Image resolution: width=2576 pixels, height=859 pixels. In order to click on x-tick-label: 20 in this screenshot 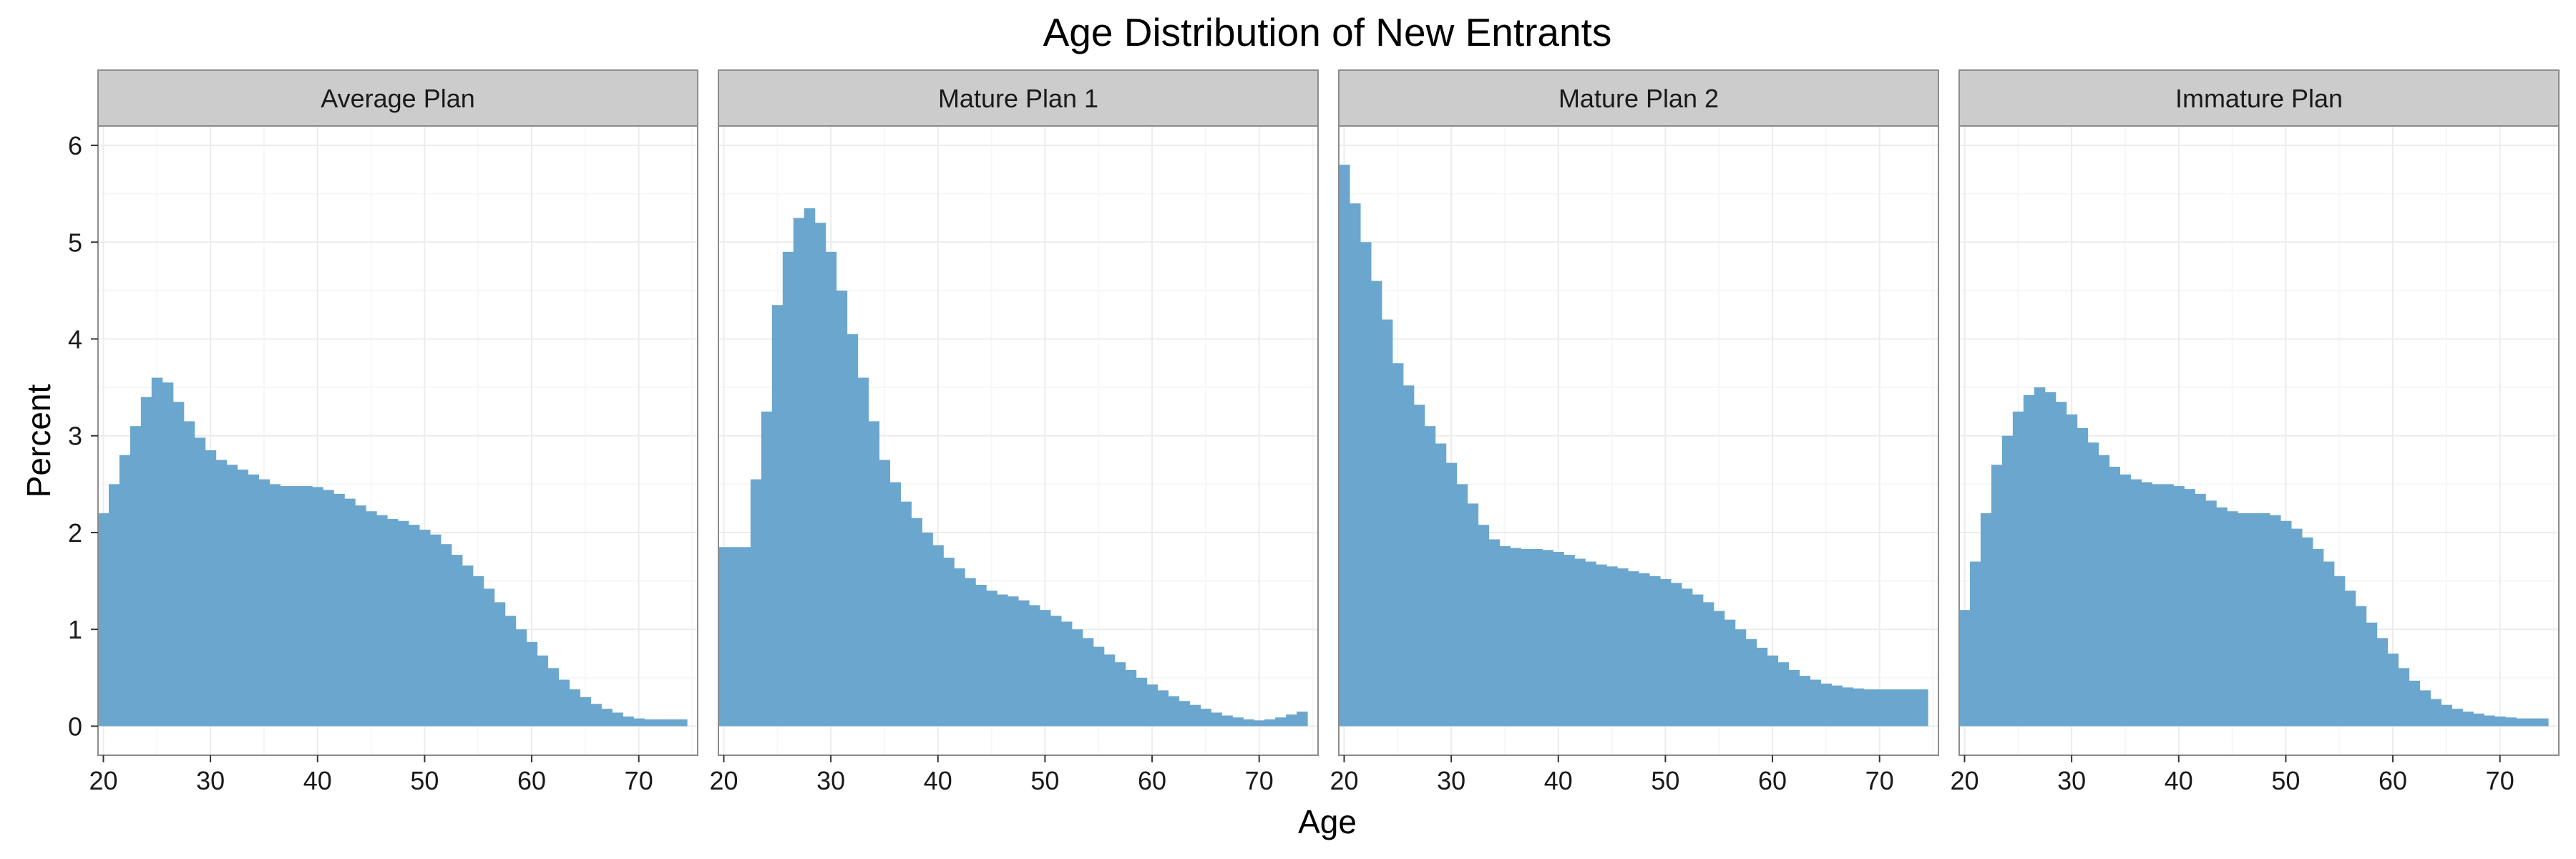, I will do `click(1344, 780)`.